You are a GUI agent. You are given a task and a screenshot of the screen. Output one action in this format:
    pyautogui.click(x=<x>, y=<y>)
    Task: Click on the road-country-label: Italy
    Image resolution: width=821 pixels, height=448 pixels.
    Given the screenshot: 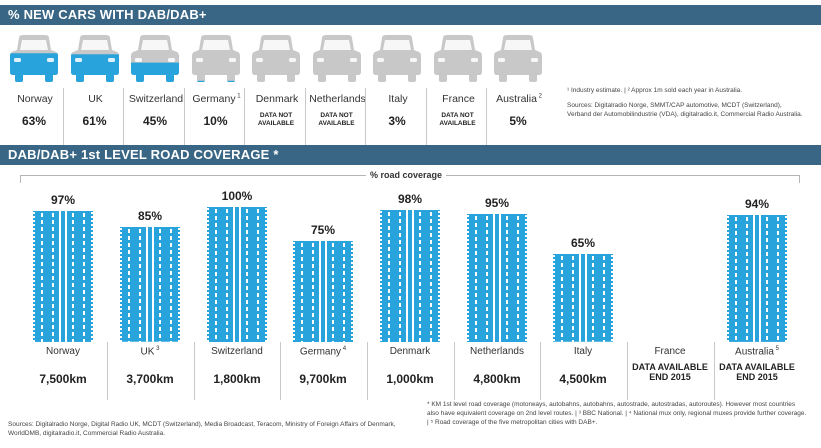 What is the action you would take?
    pyautogui.click(x=583, y=351)
    